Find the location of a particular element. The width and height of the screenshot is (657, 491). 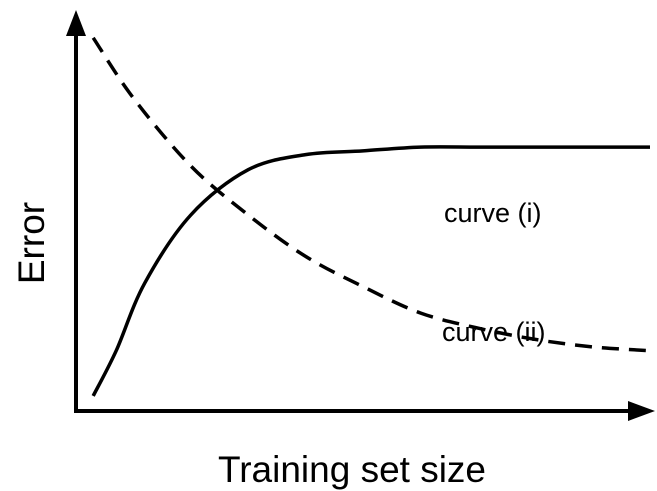

x-axis-label: Training set size is located at coordinates (352, 469).